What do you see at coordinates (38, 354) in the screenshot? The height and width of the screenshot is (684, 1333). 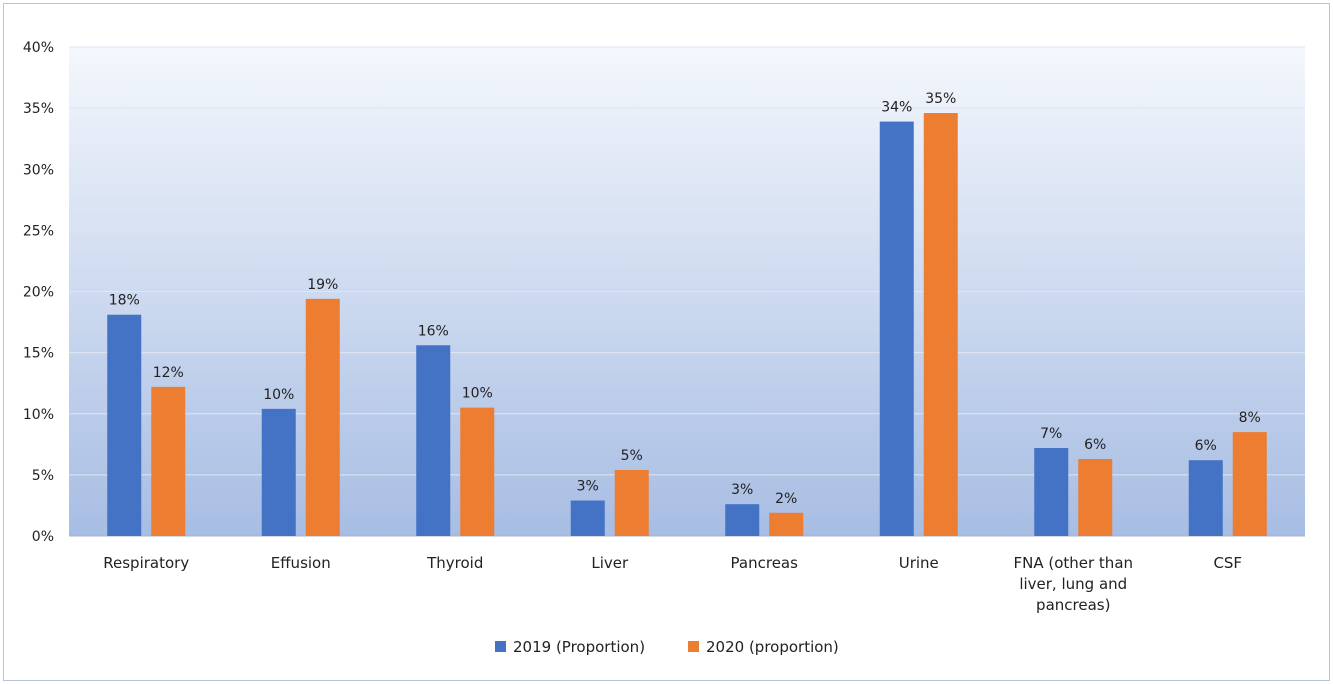 I see `y-tick-label: 15%` at bounding box center [38, 354].